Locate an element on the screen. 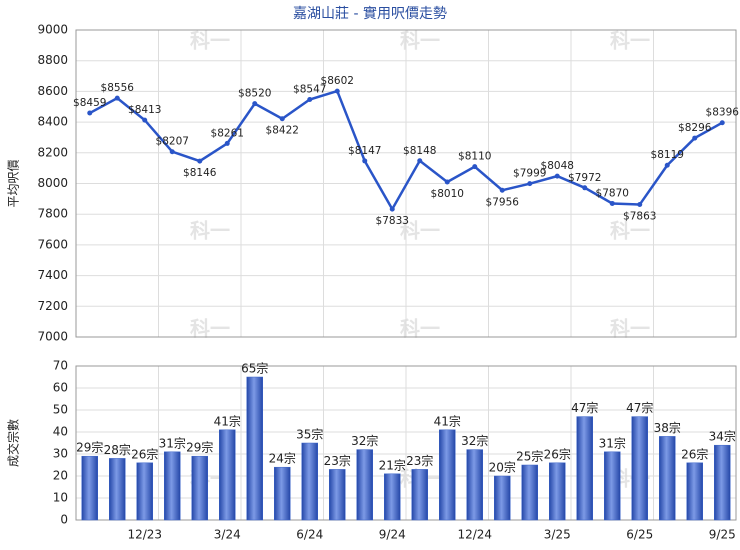  value-label: 25宗 is located at coordinates (529, 456).